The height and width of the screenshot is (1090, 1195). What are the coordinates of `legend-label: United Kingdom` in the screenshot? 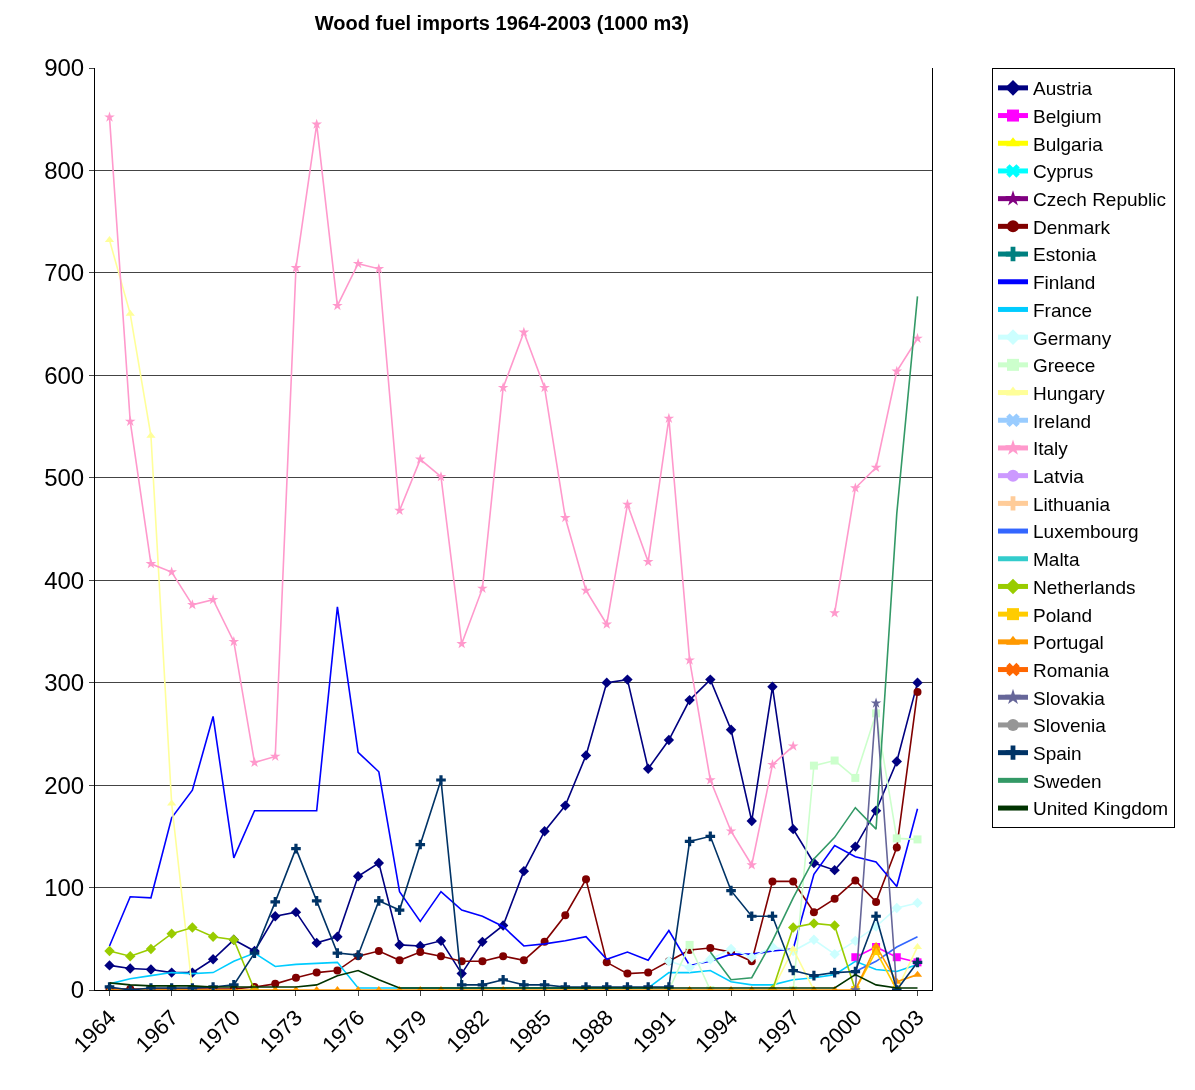 It's located at (1101, 809).